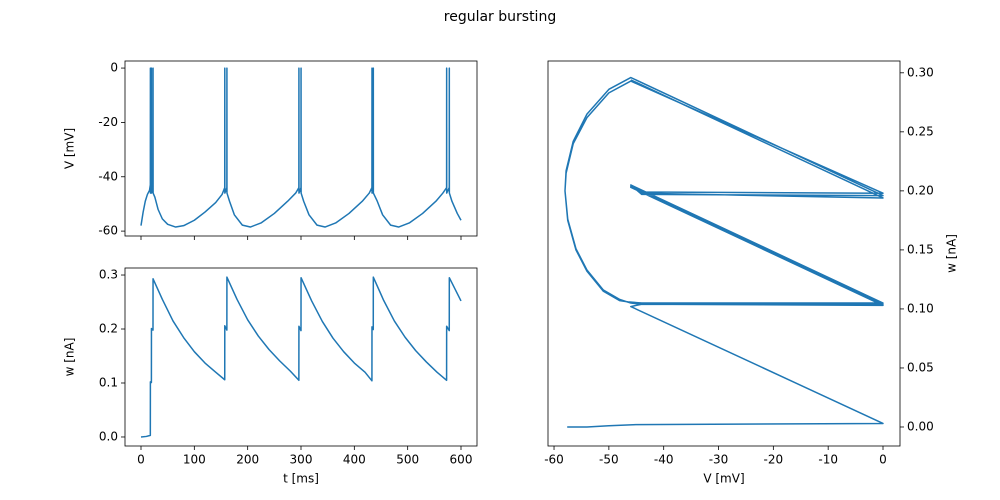  I want to click on y-tick-label: 0.30, so click(920, 72).